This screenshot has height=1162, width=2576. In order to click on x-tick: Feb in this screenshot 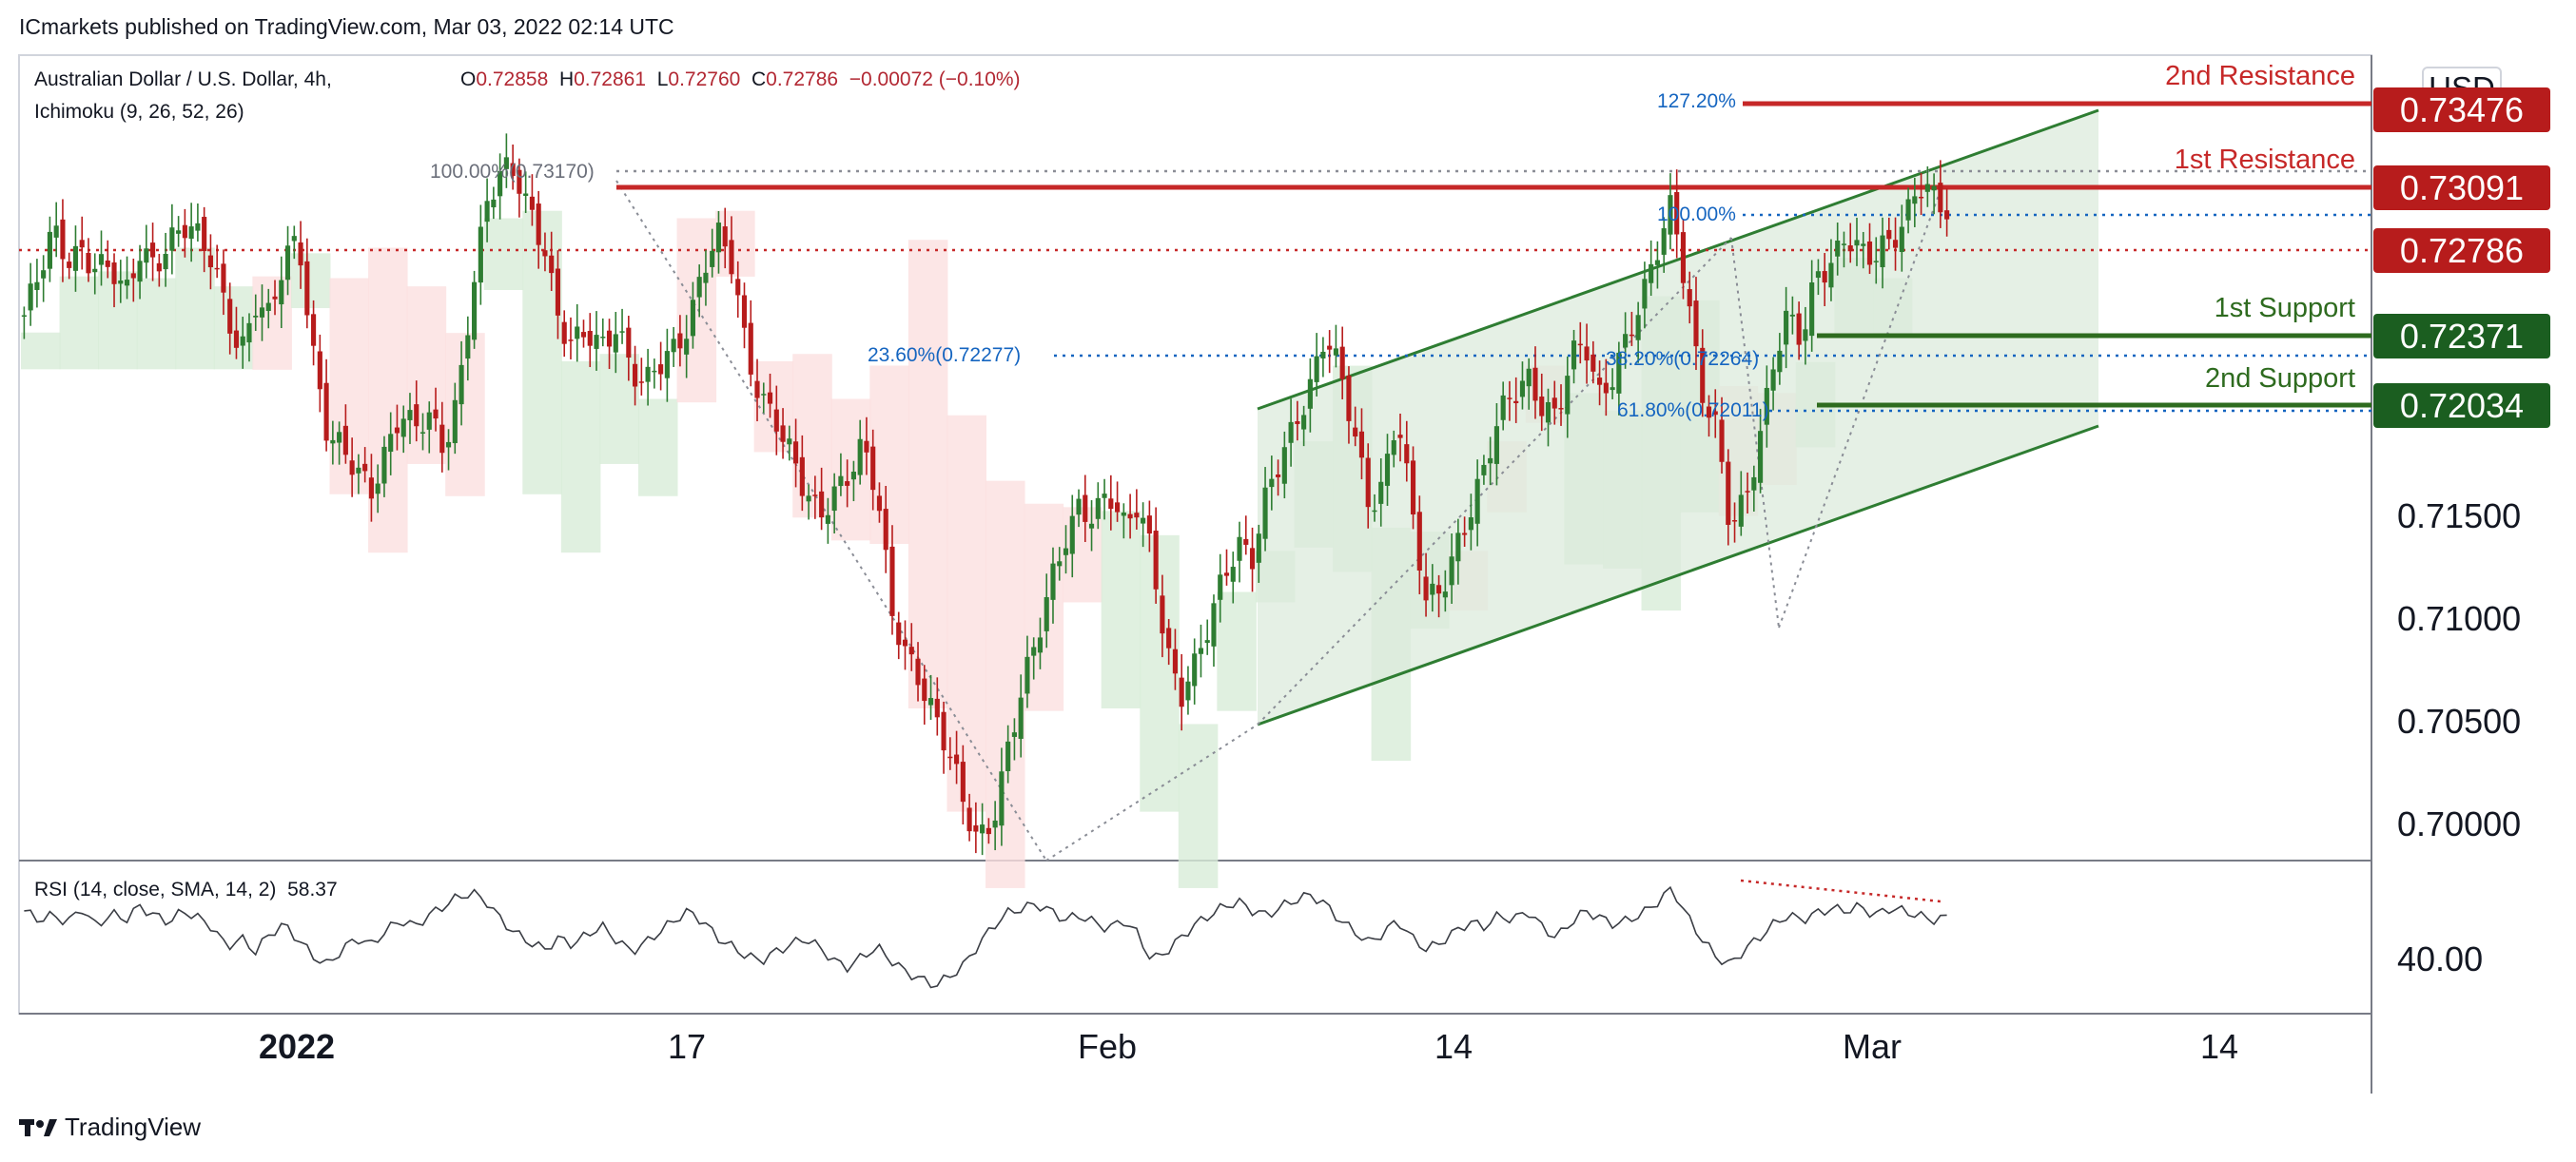, I will do `click(1108, 1046)`.